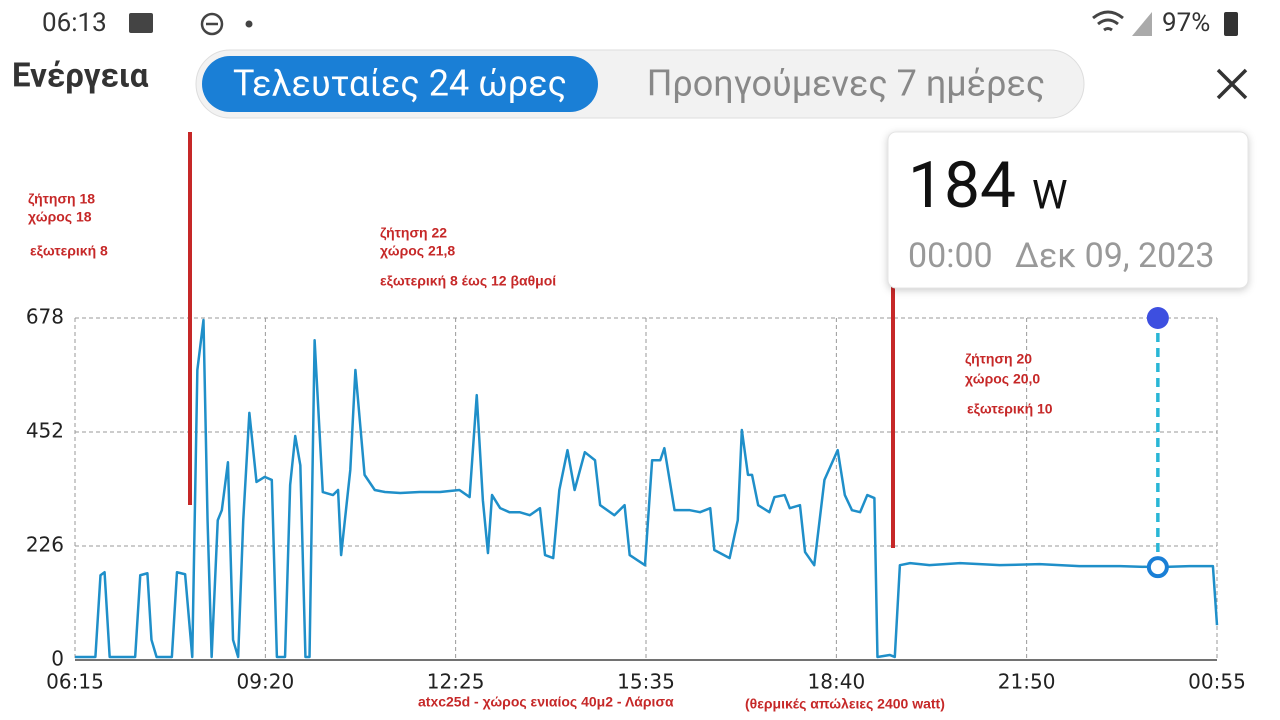  What do you see at coordinates (1217, 682) in the screenshot?
I see `x-tick-label: 00:55` at bounding box center [1217, 682].